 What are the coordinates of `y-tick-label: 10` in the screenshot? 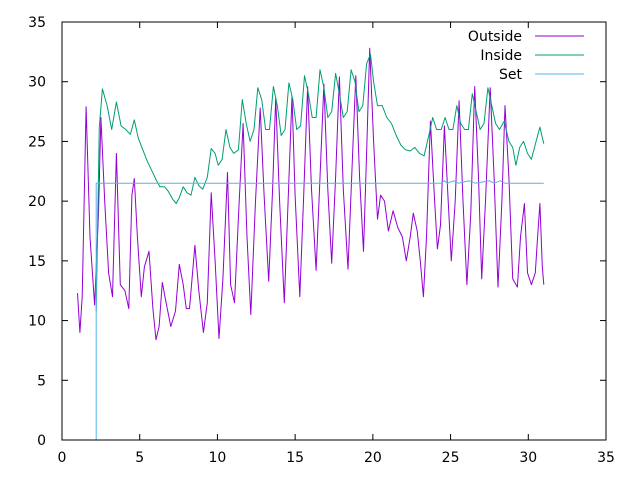 It's located at (37, 322).